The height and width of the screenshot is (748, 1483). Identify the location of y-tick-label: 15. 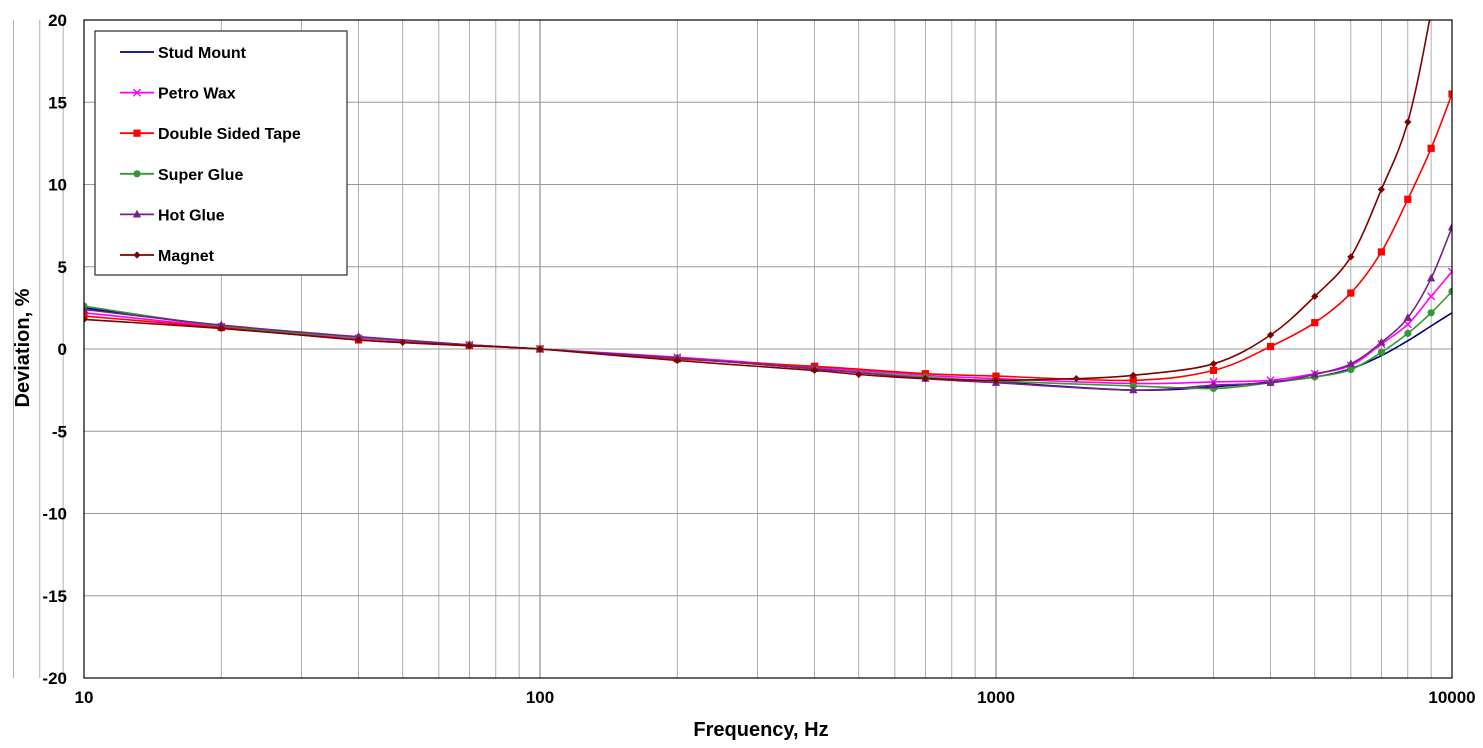
(57, 102).